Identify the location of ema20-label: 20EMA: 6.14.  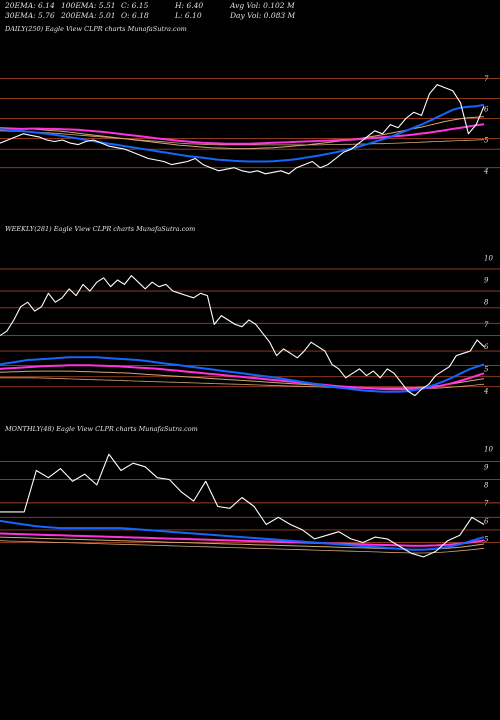
(30, 5).